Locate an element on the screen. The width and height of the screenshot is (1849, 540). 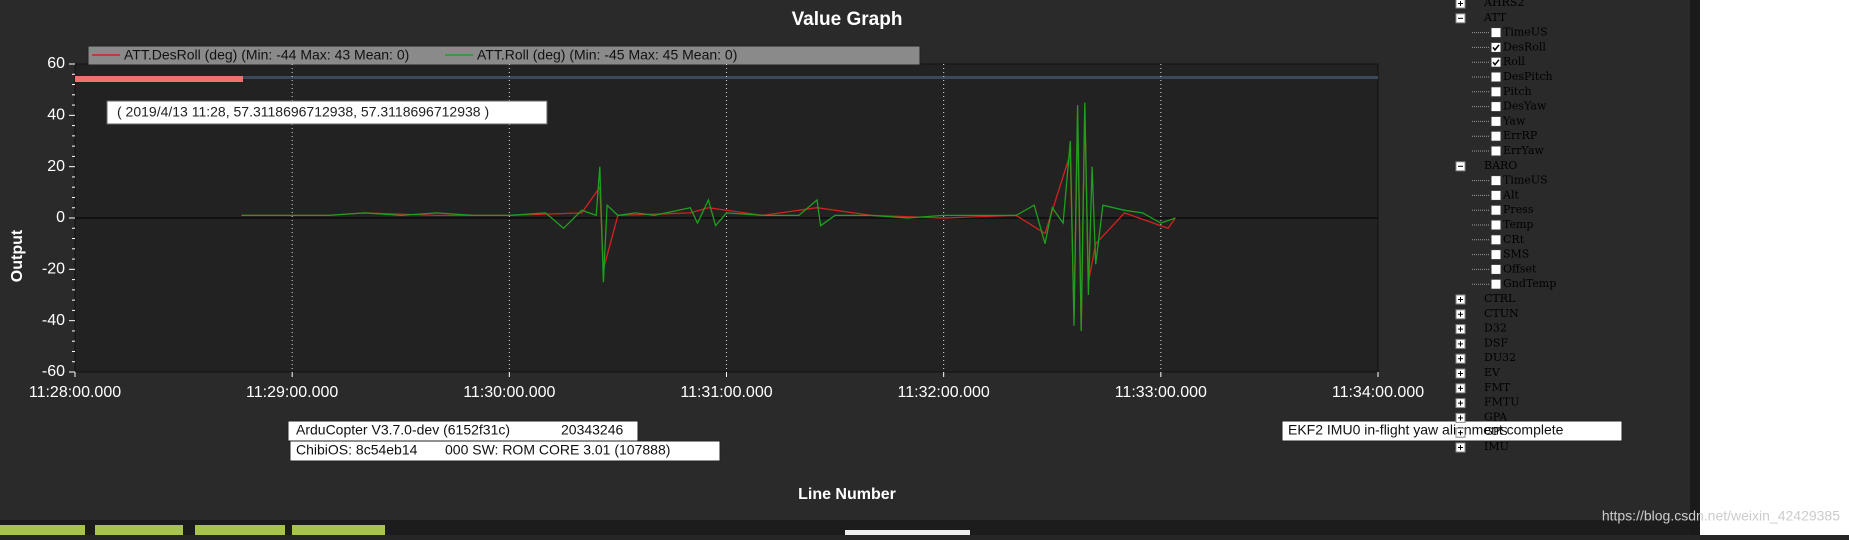
tree-leaf: Offset is located at coordinates (1520, 268).